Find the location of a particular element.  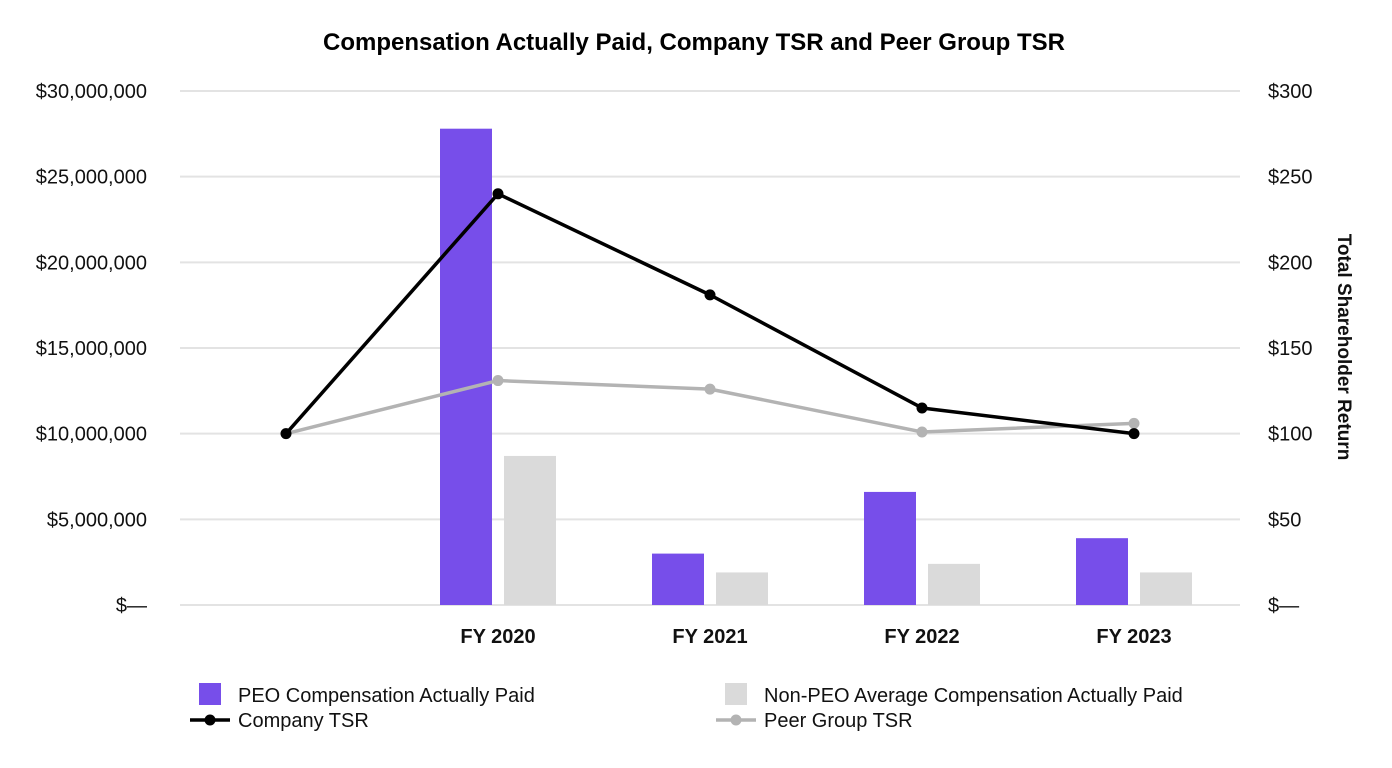

bar-non-peo-average-compensation-actually-paid-fy-2023 is located at coordinates (1166, 588).